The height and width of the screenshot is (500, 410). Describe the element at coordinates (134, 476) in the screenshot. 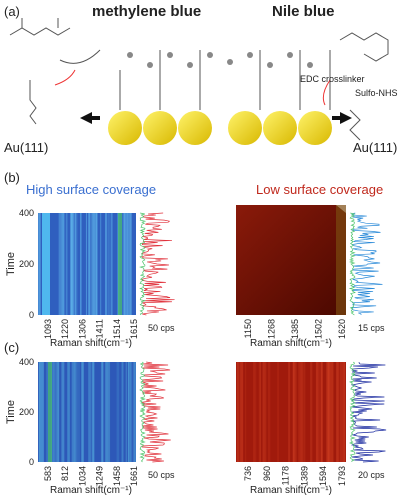

I see `x-tick-label: 1661` at that location.